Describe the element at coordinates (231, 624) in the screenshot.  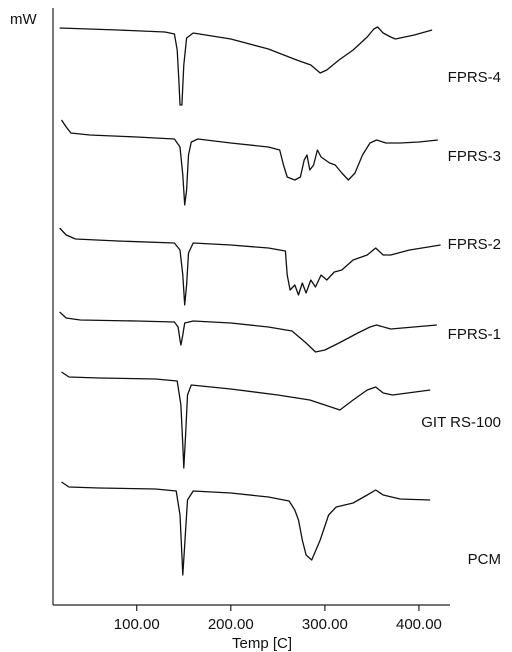
I see `x-tick-label: 200.00` at that location.